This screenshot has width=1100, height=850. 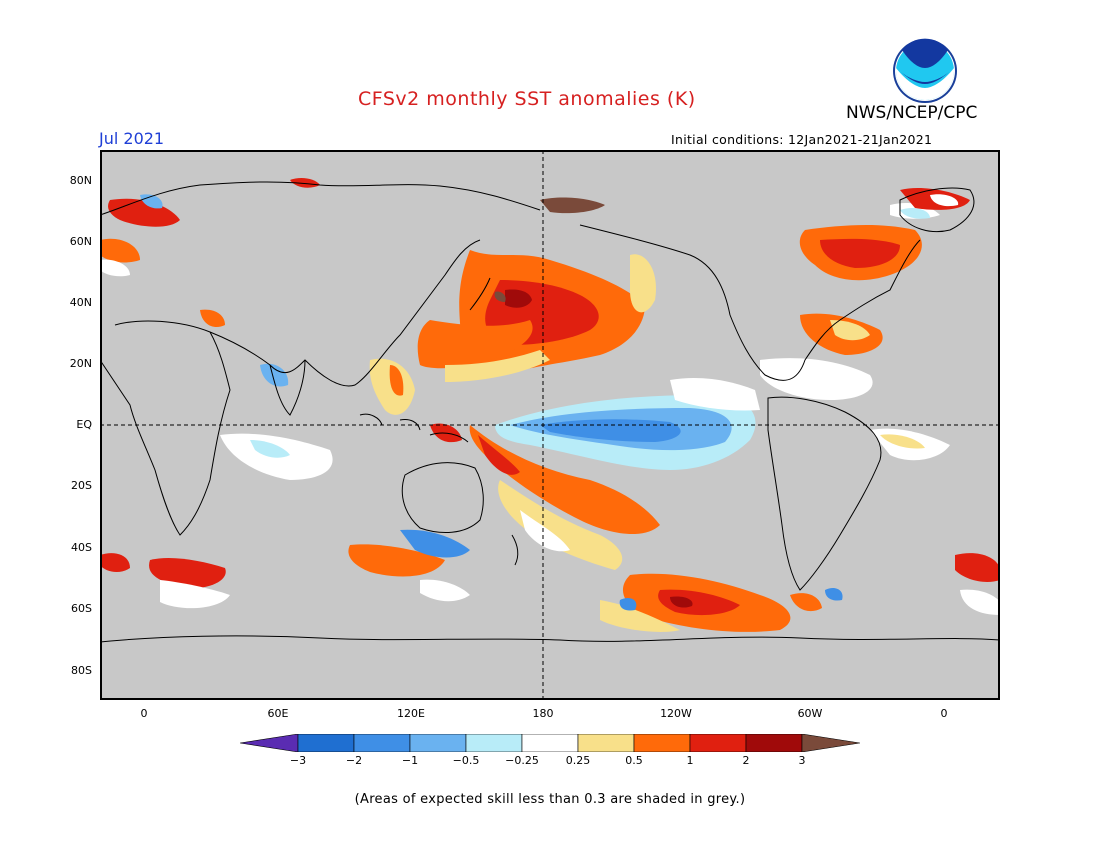 I want to click on agency-label: NWS/NCEP/CPC, so click(x=912, y=113).